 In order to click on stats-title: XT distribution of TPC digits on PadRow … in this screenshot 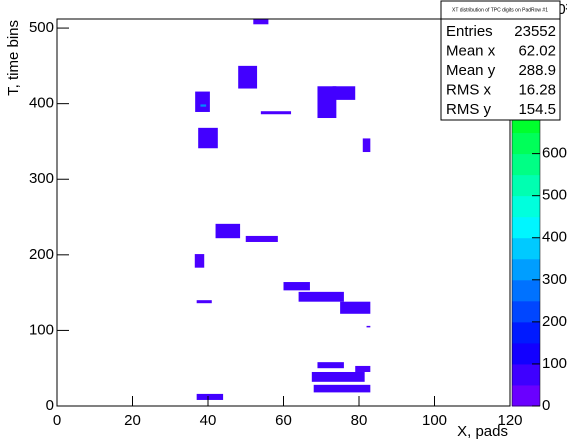, I will do `click(500, 10)`.